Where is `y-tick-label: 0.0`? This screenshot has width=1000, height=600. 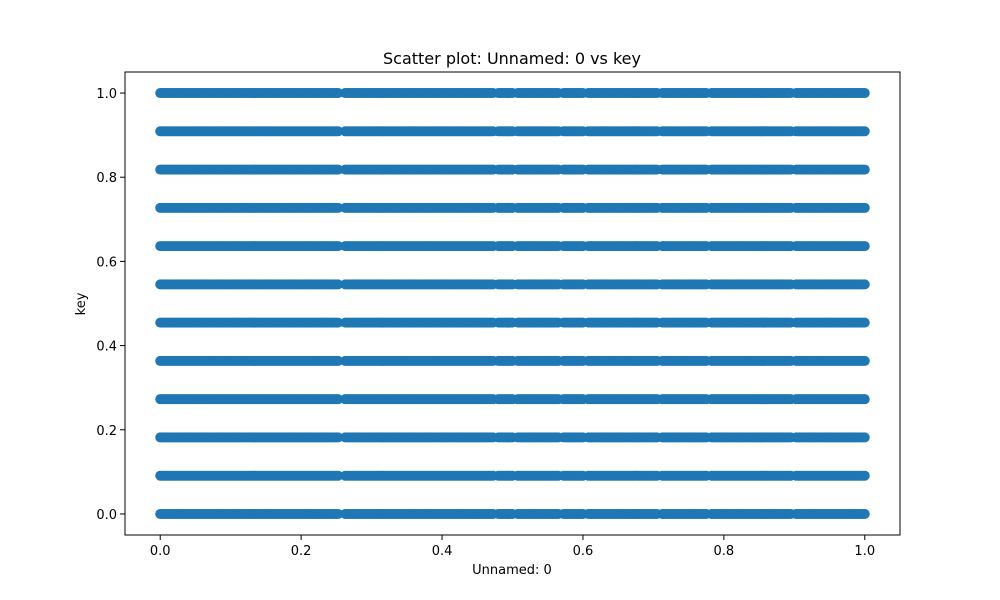
y-tick-label: 0.0 is located at coordinates (106, 515).